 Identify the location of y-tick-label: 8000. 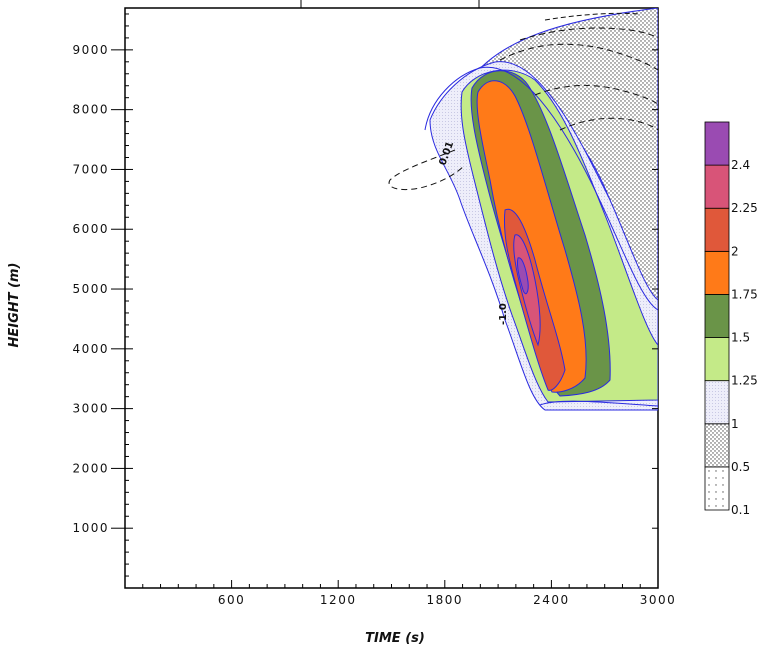
(90, 110).